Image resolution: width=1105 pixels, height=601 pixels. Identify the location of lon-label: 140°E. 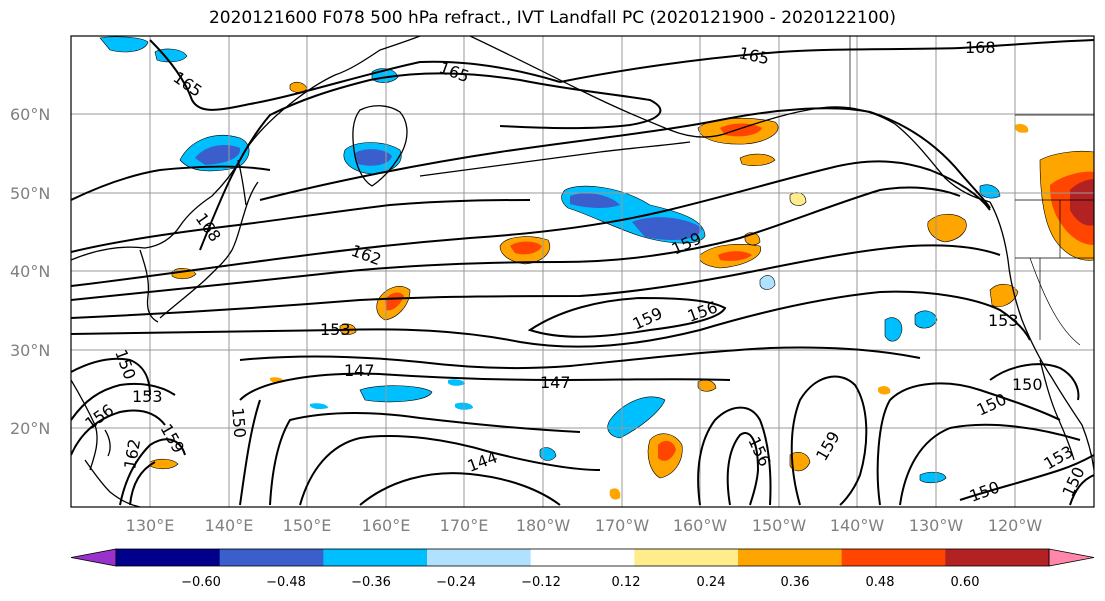
(229, 525).